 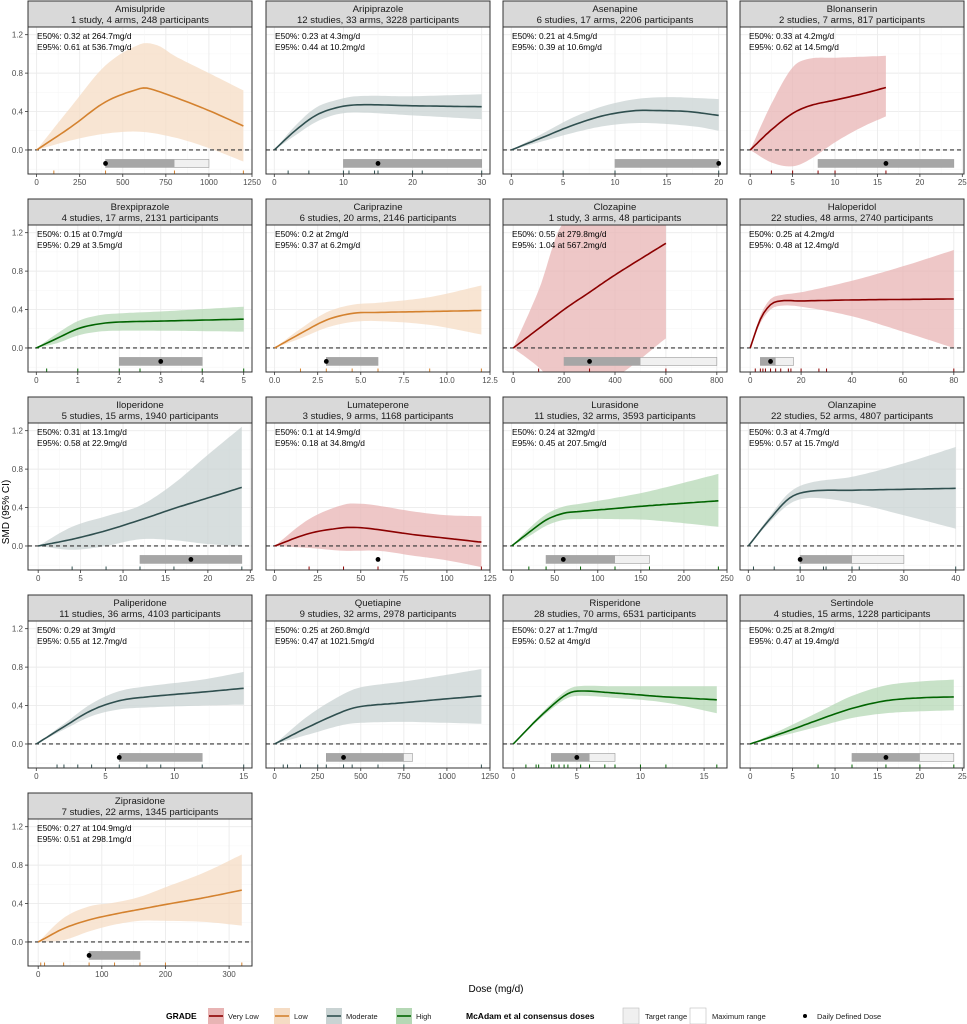 What do you see at coordinates (378, 405) in the screenshot?
I see `drug-name: Lumateperone` at bounding box center [378, 405].